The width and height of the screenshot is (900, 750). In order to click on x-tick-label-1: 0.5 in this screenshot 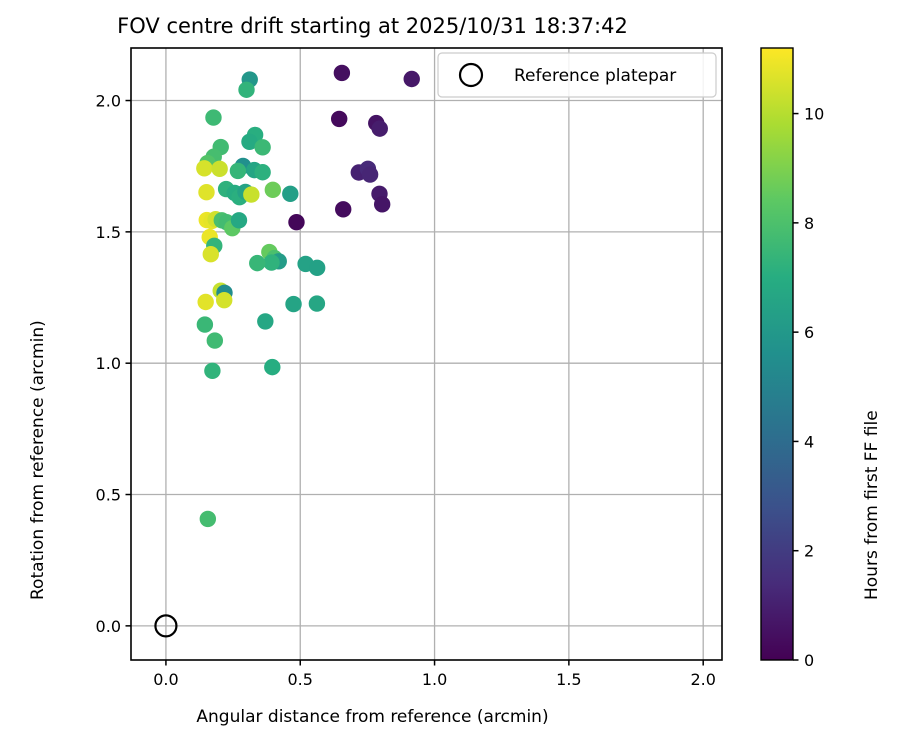, I will do `click(300, 679)`.